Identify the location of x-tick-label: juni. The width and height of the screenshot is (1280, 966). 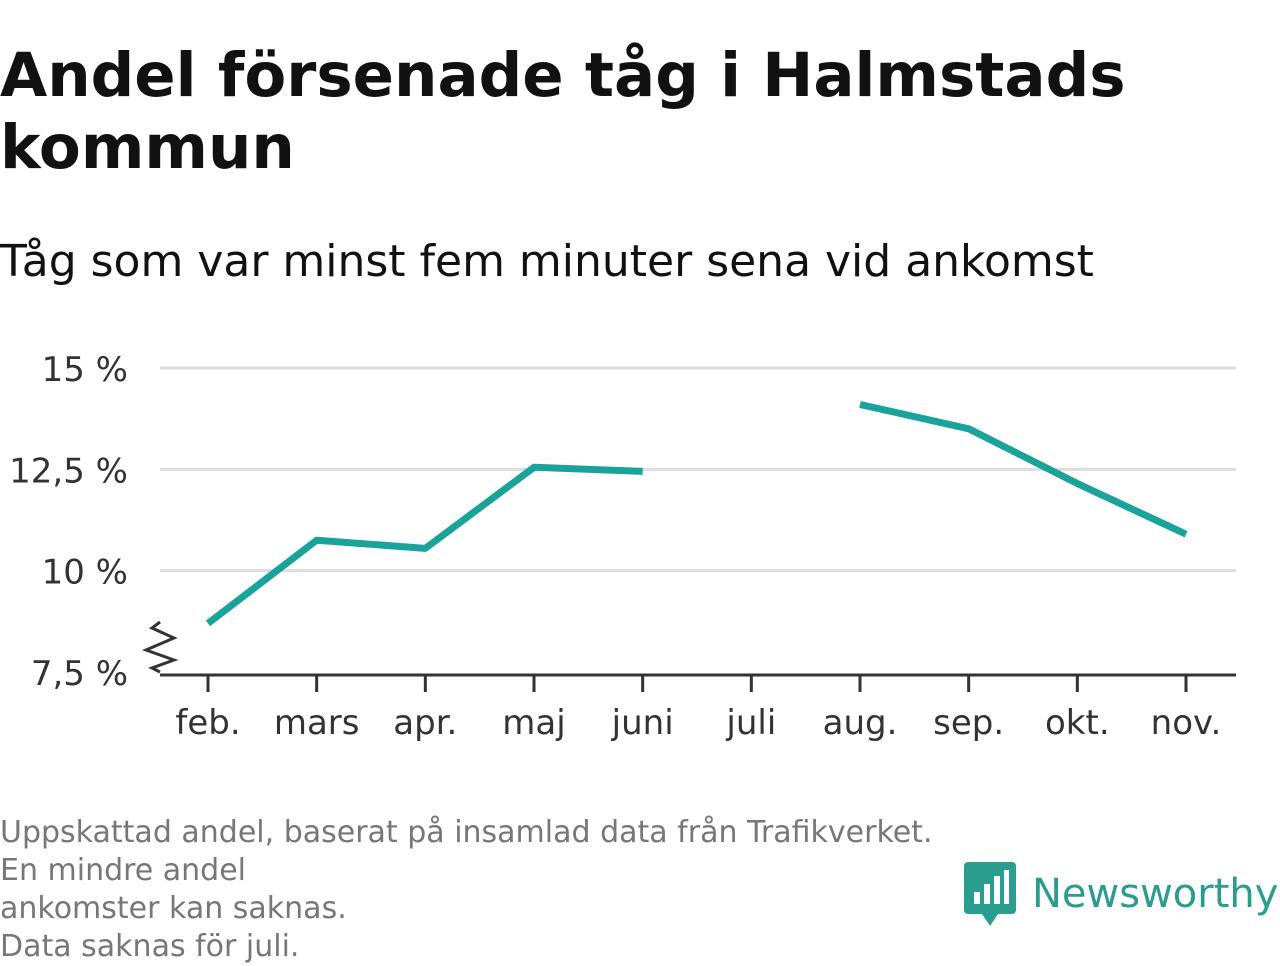
(642, 723).